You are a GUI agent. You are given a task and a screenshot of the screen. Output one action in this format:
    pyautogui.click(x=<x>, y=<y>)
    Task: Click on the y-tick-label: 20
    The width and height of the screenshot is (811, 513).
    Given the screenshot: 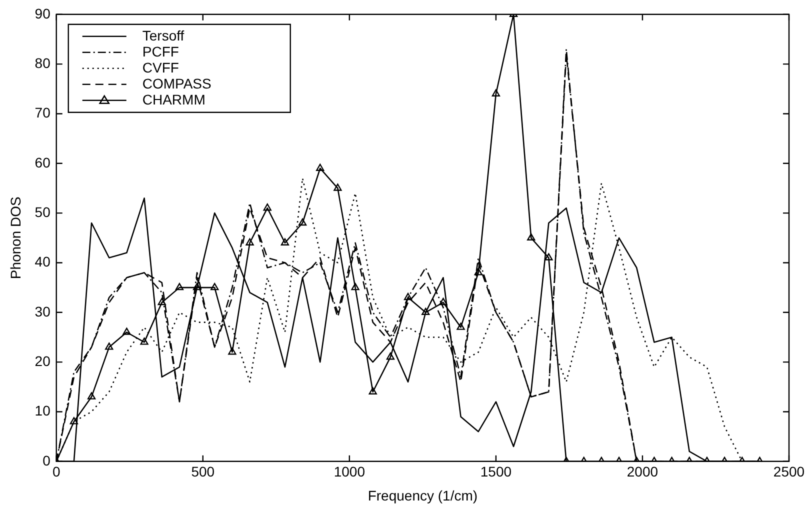 What is the action you would take?
    pyautogui.click(x=42, y=360)
    